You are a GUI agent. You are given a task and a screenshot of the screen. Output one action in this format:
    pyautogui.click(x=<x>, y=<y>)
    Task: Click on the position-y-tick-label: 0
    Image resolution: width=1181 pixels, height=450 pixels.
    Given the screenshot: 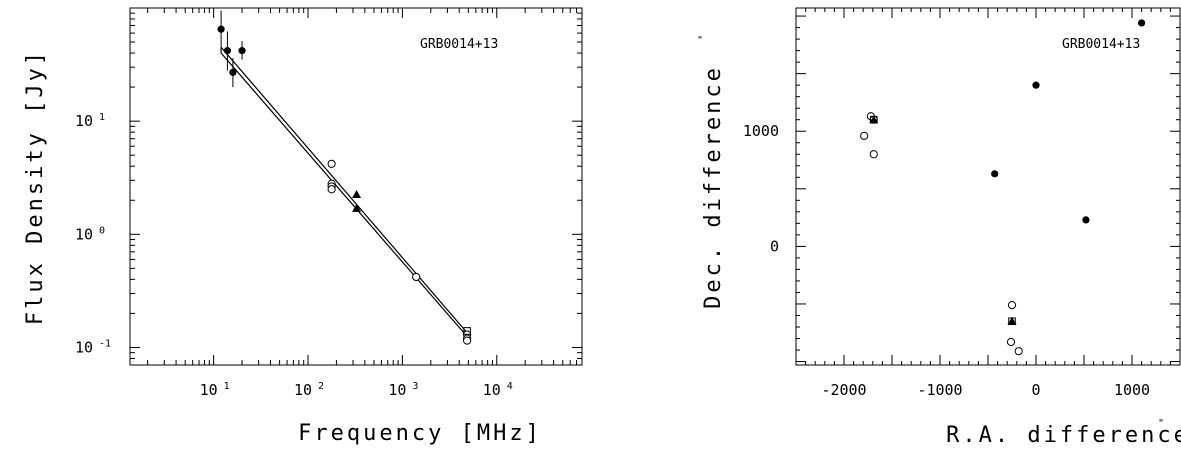 What is the action you would take?
    pyautogui.click(x=774, y=246)
    